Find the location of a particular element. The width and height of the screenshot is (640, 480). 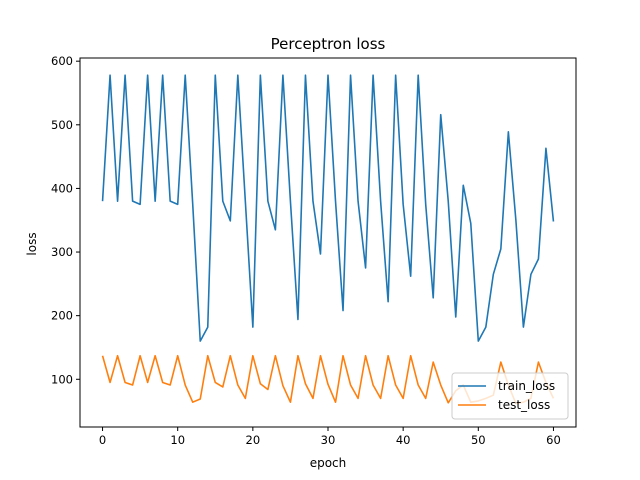

legend-label-test-loss: test_loss is located at coordinates (524, 405).